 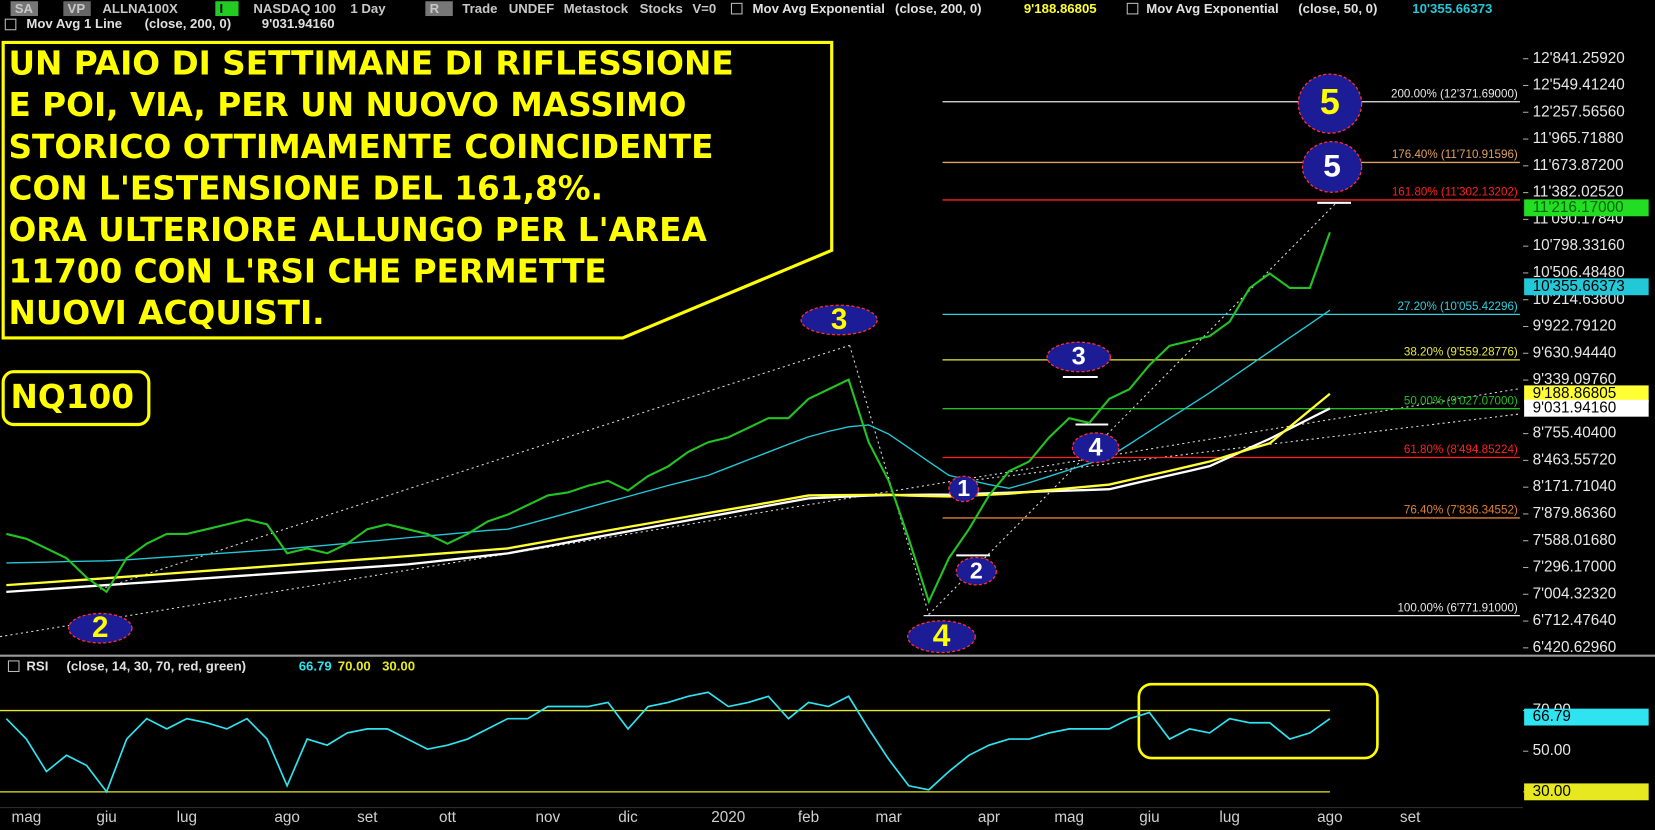 I want to click on y-tick-label: 8'463.55720, so click(x=1575, y=459).